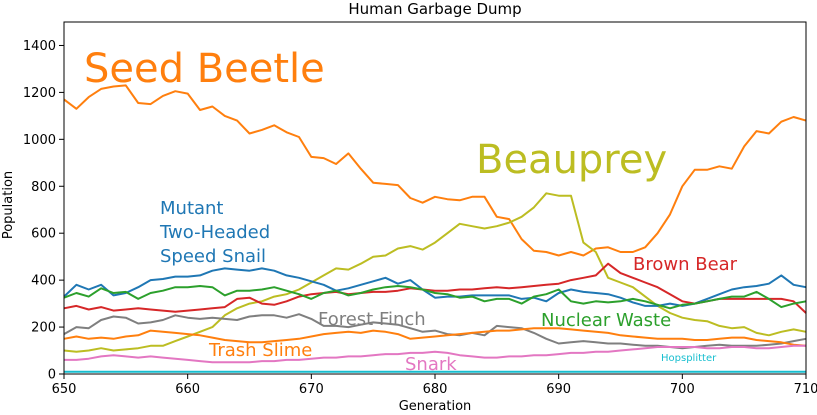 This screenshot has height=415, width=817. I want to click on x-tick-label: 670, so click(311, 389).